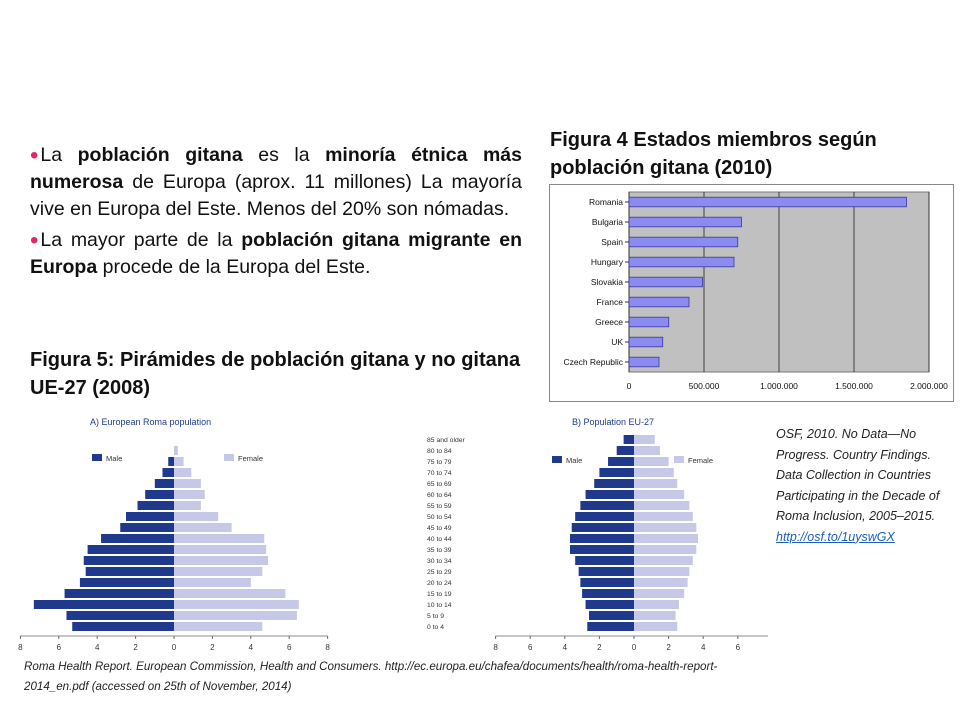 This screenshot has width=960, height=720. I want to click on y-tick-label: Spain, so click(612, 242).